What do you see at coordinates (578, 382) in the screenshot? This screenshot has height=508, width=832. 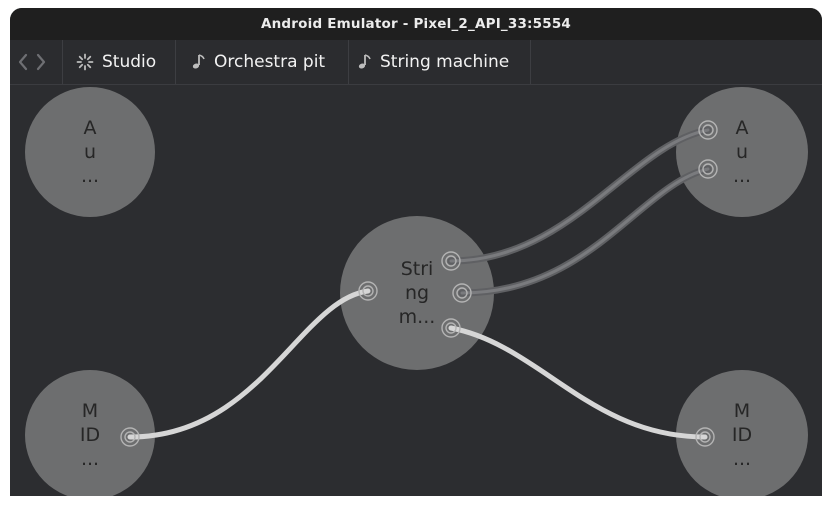 I see `cable-midi-out` at bounding box center [578, 382].